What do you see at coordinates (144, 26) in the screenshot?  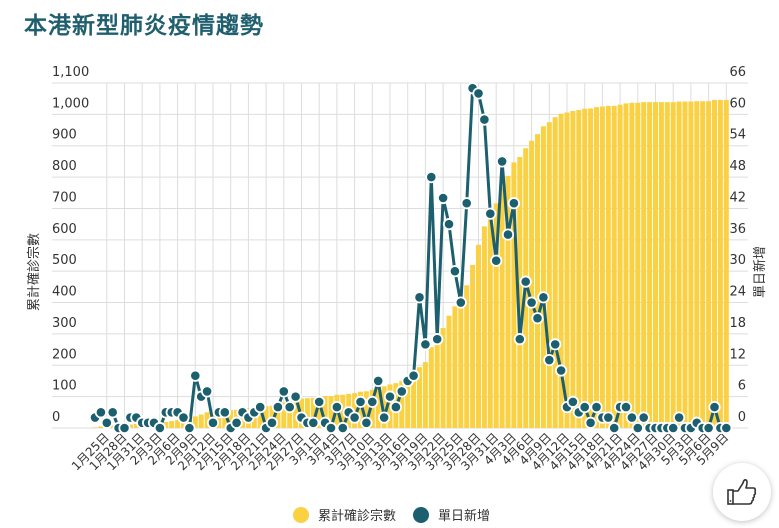 I see `page-title: 本港新型肺炎疫情趨勢` at bounding box center [144, 26].